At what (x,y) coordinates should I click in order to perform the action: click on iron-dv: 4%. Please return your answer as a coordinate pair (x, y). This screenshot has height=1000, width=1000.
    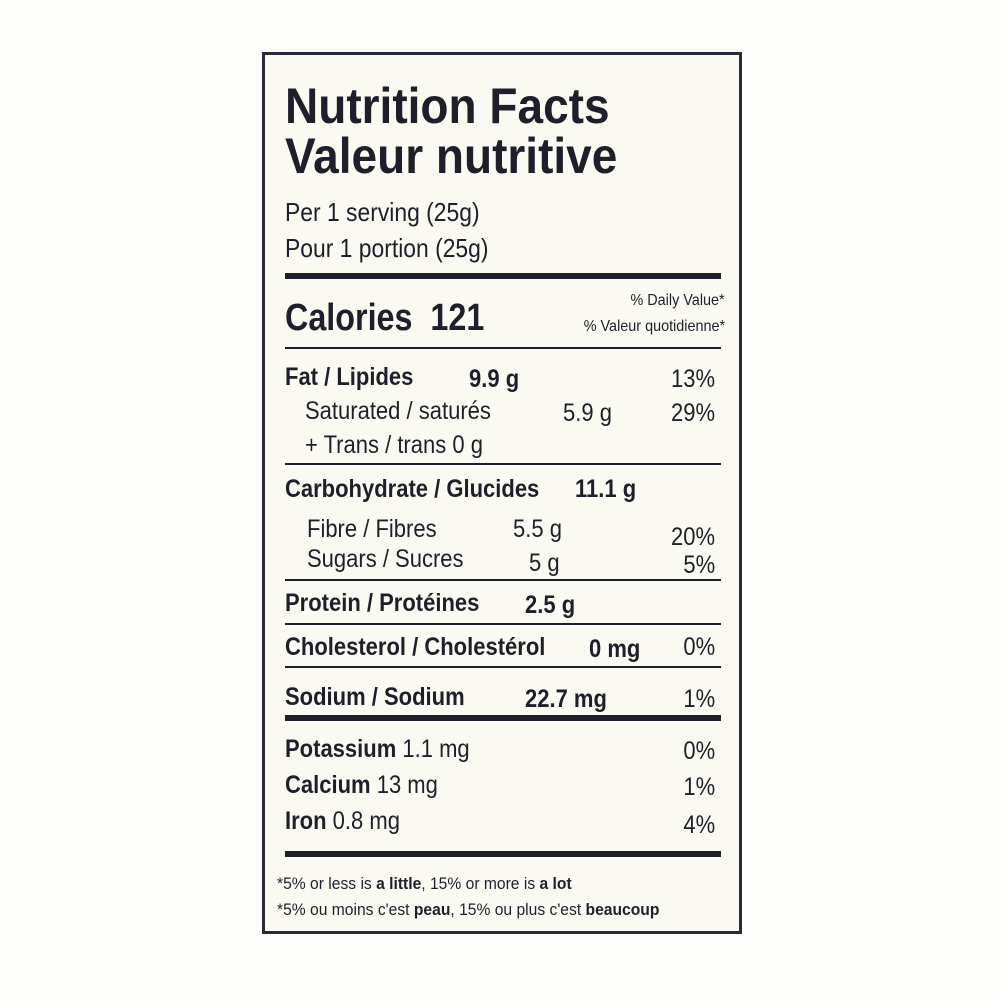
    Looking at the image, I should click on (699, 825).